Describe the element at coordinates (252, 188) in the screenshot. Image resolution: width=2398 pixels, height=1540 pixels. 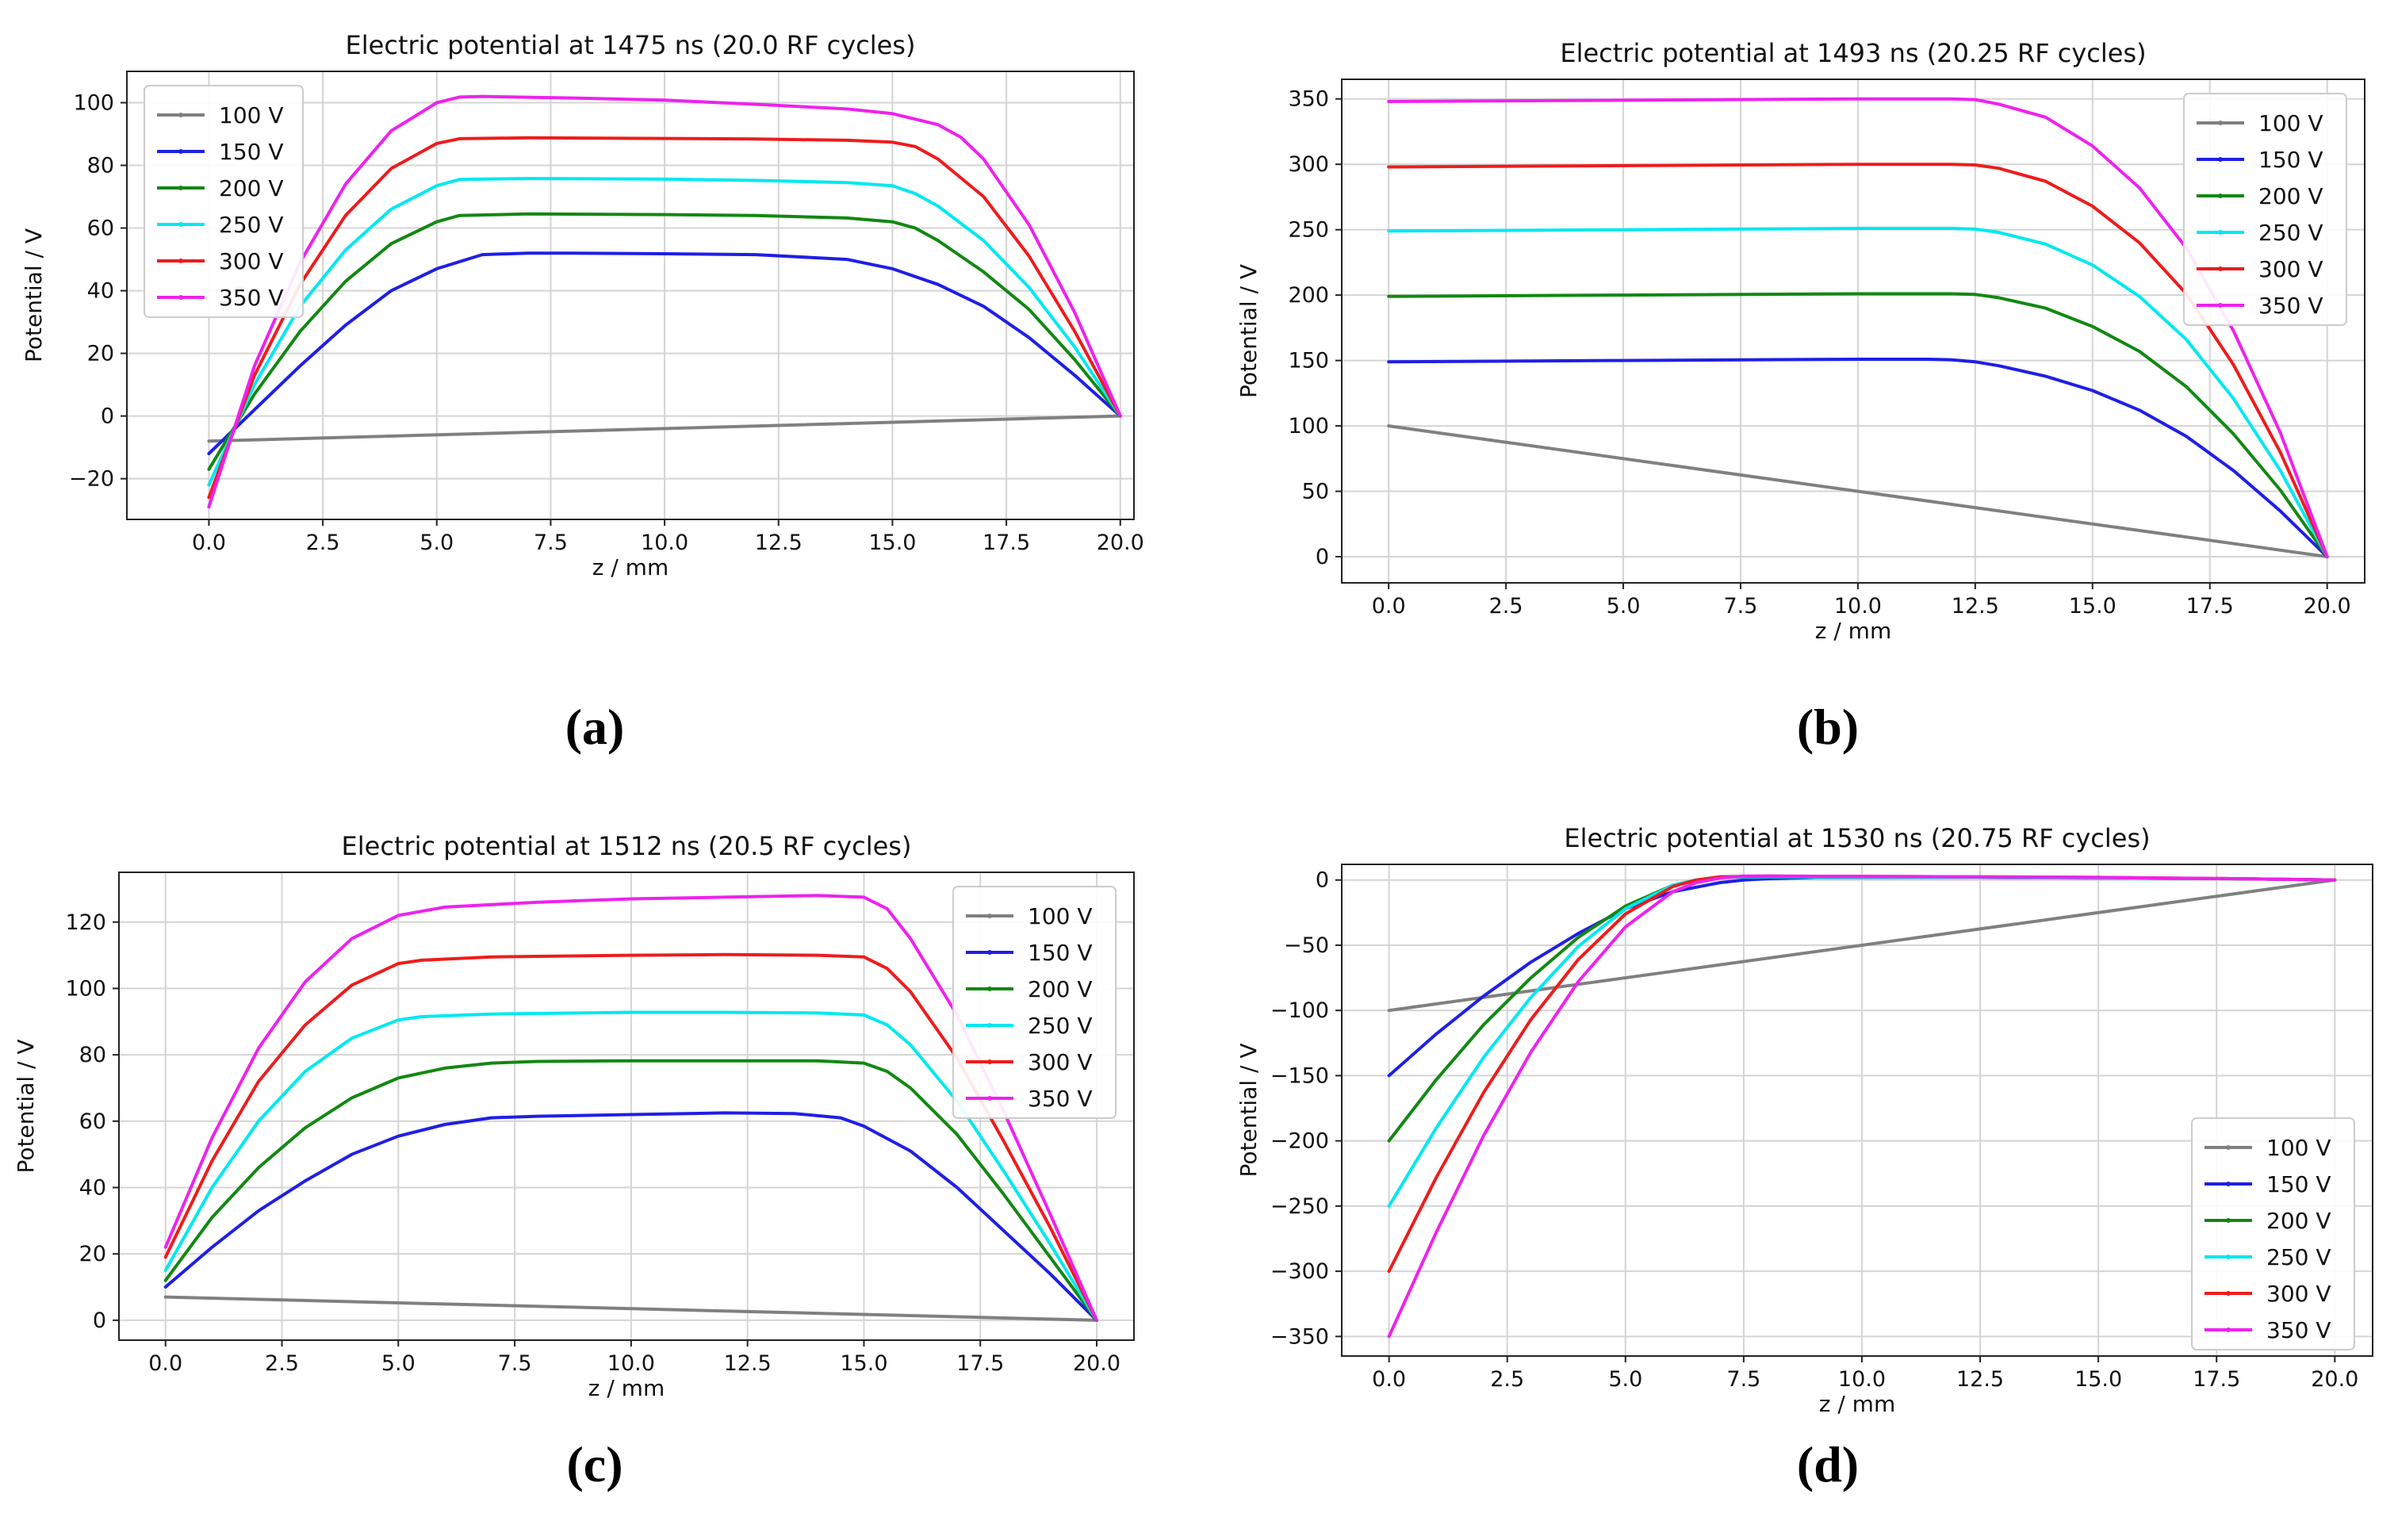
I see `legend-label-a-2: 200 V` at that location.